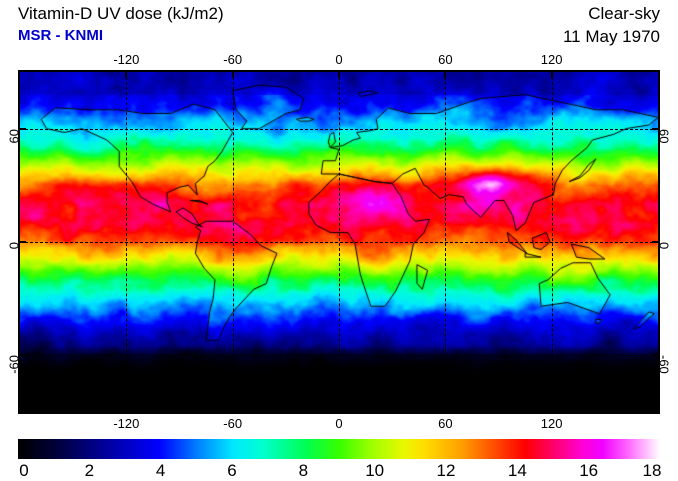 The height and width of the screenshot is (481, 678). What do you see at coordinates (89, 470) in the screenshot?
I see `colorbar-tick-label: 2` at bounding box center [89, 470].